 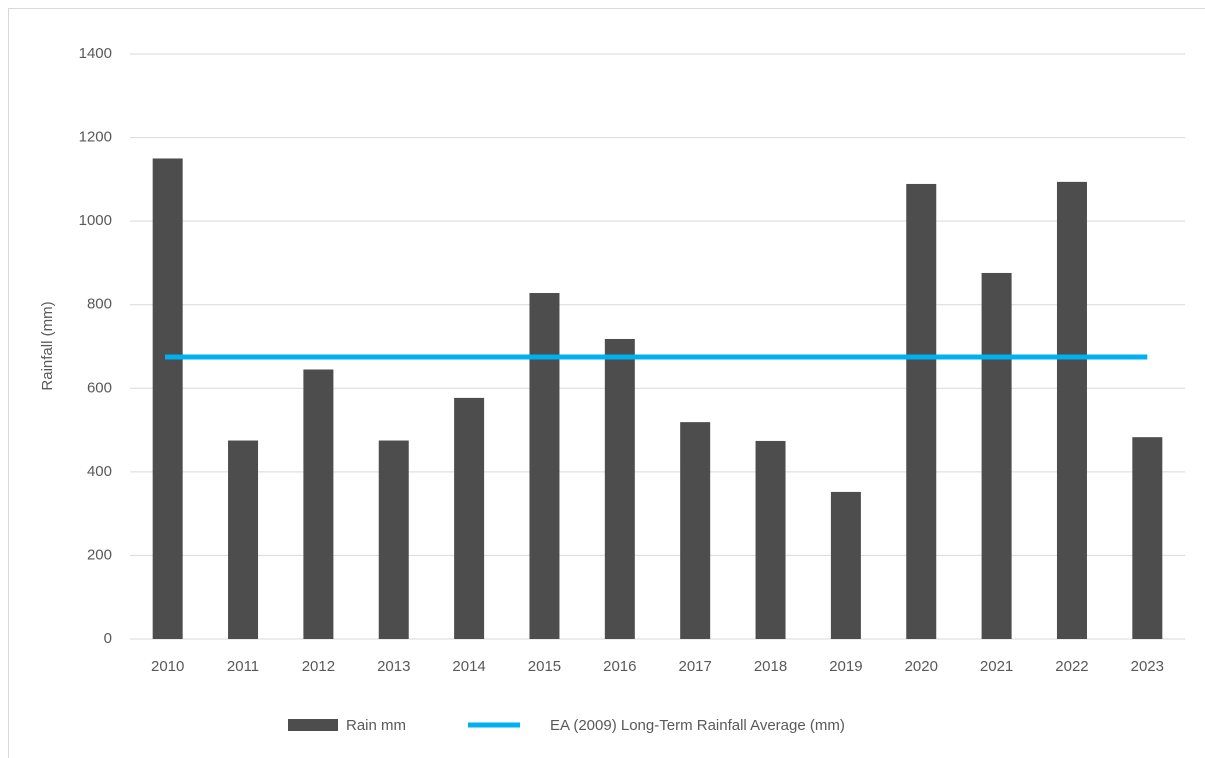 I want to click on y-tick-label: 1200, so click(x=95, y=137).